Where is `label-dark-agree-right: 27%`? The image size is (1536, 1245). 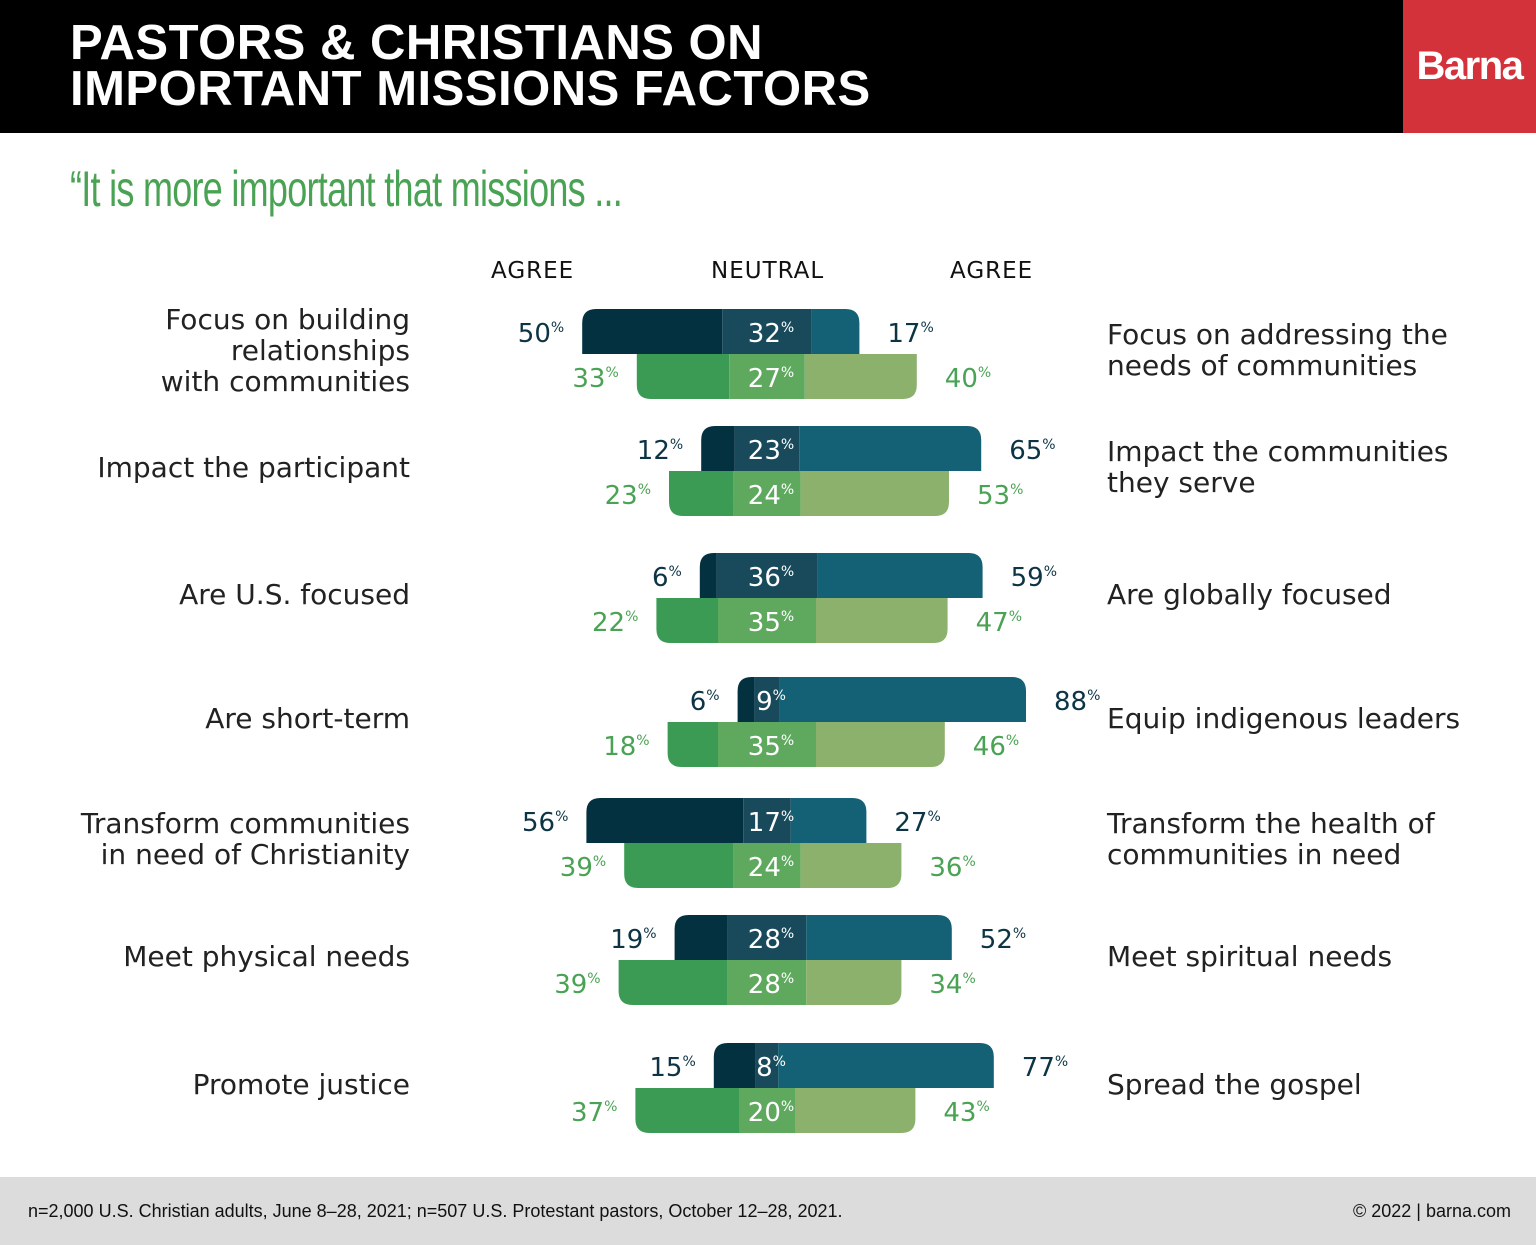
label-dark-agree-right: 27% is located at coordinates (917, 823).